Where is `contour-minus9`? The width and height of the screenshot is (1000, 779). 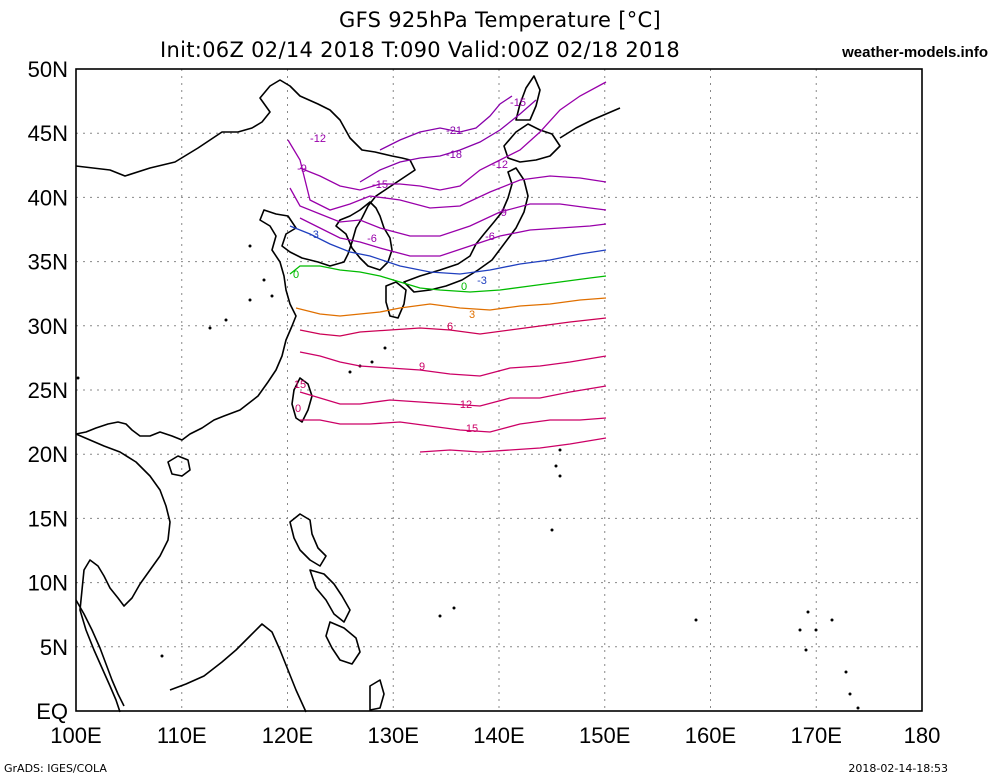 contour-minus9 is located at coordinates (448, 212).